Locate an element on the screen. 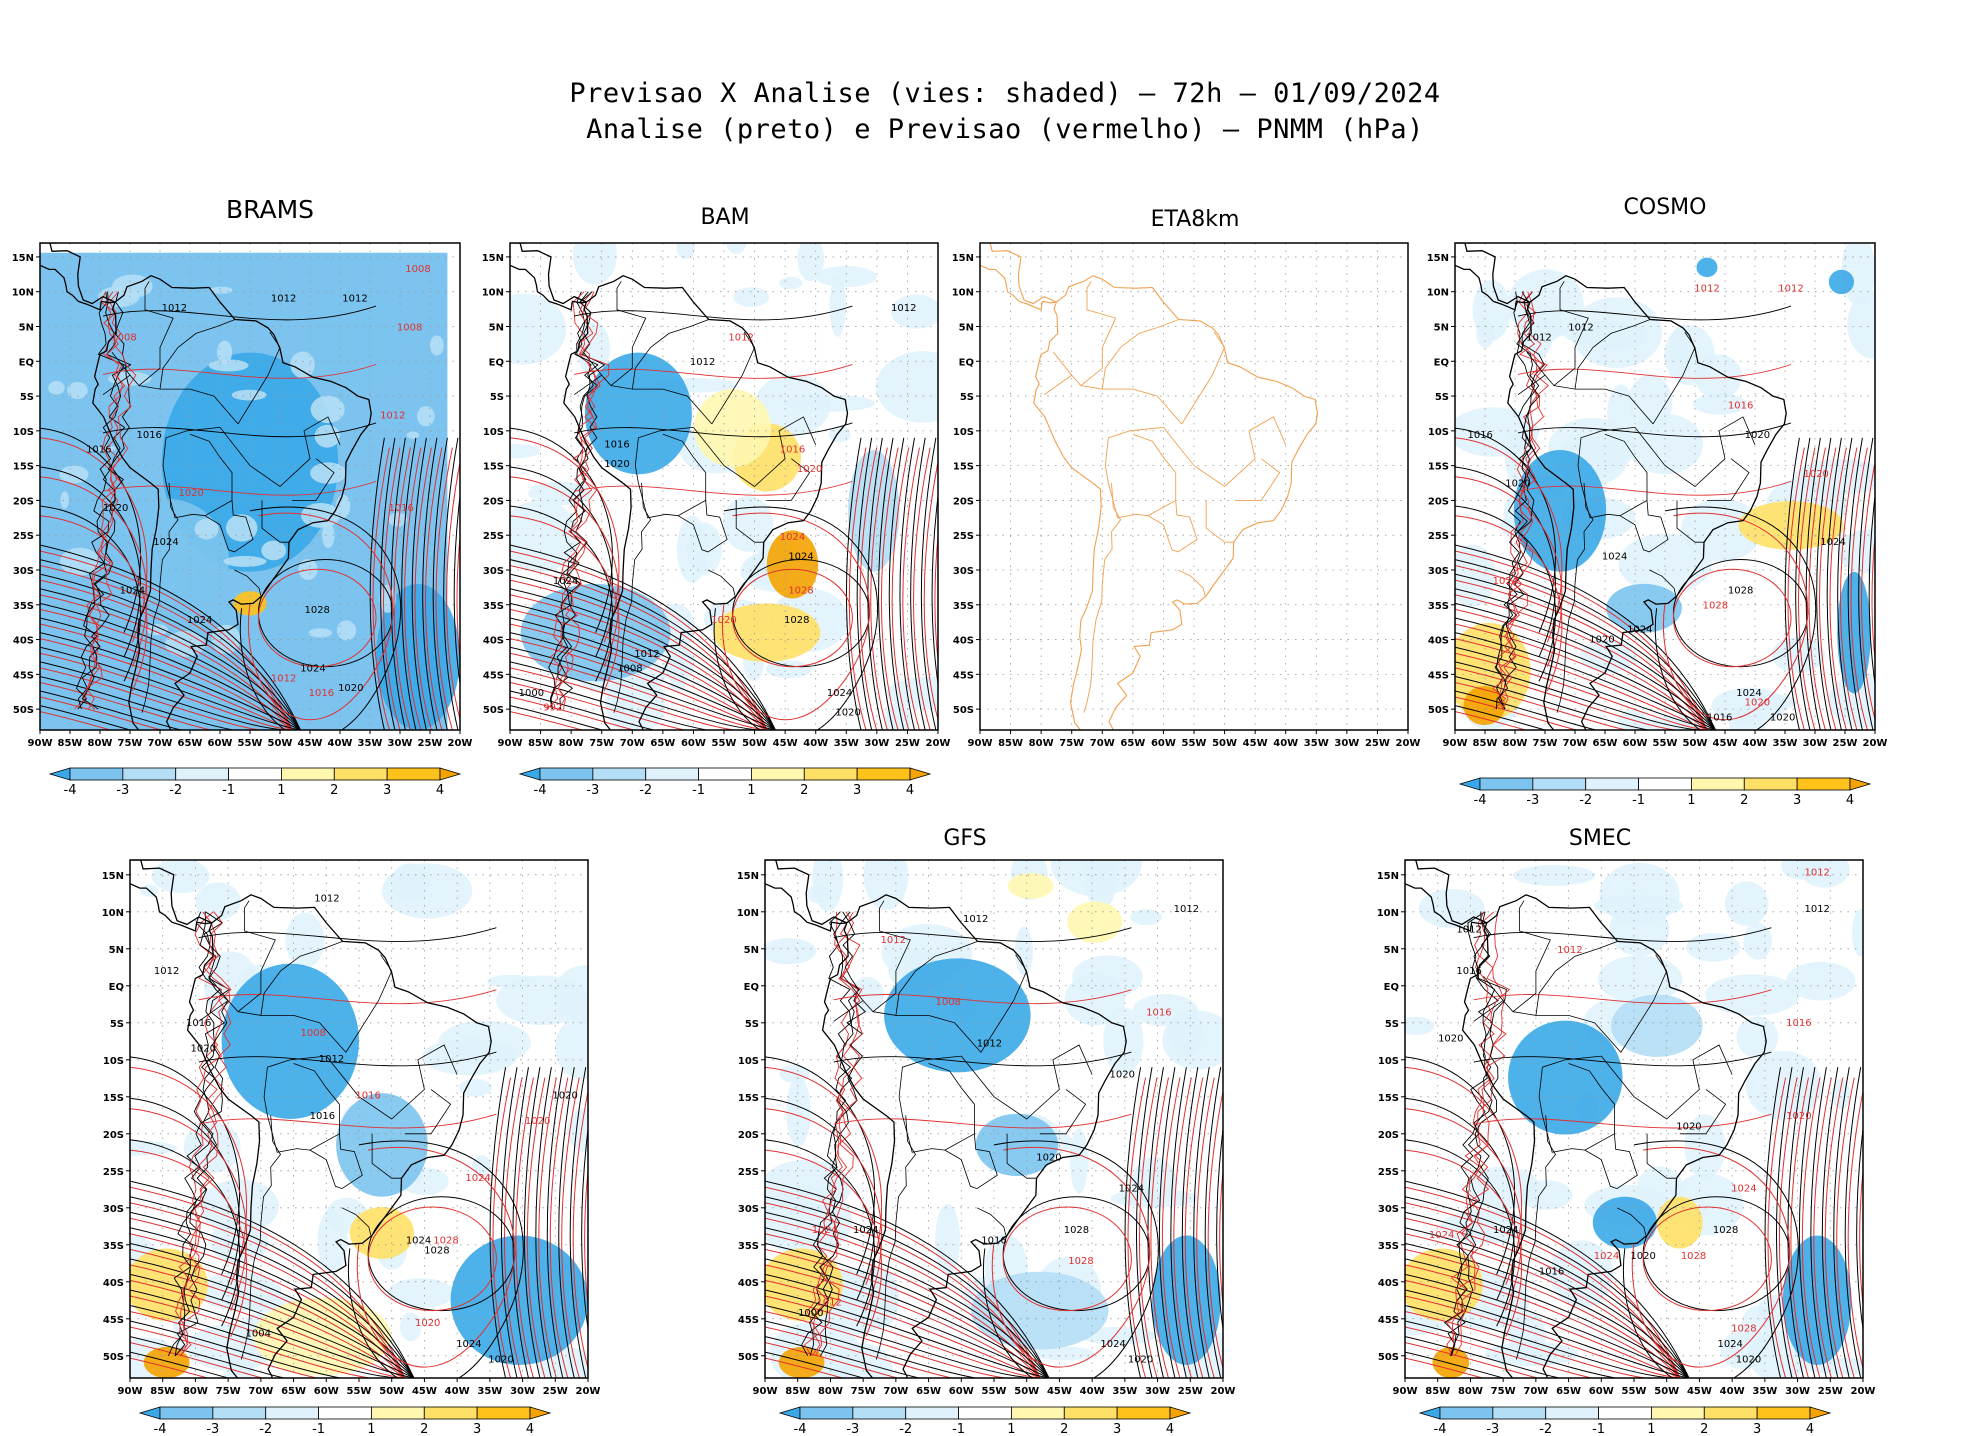 The image size is (1964, 1436). lat-tick-label: 20S is located at coordinates (1438, 501).